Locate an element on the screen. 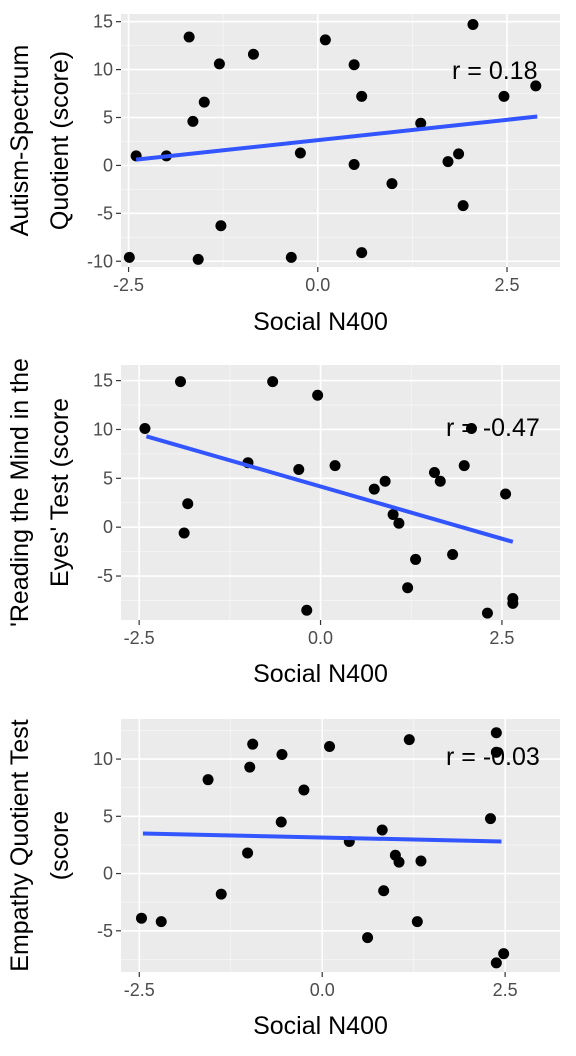 The image size is (576, 1056). correlation-annotation: r = -0.47 is located at coordinates (493, 428).